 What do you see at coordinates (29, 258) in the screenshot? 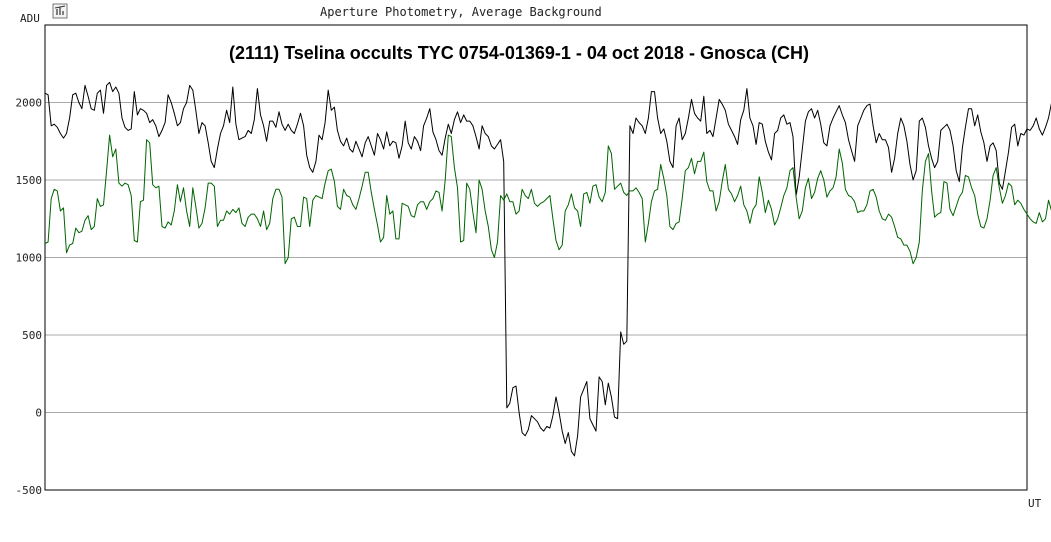
I see `y-tick-label: 1000` at bounding box center [29, 258].